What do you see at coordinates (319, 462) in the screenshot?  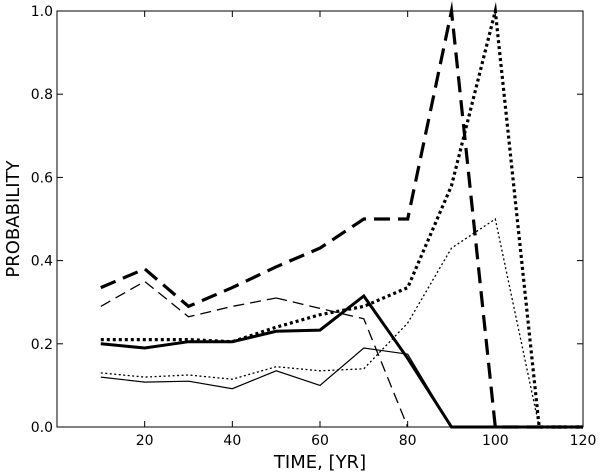 I see `x-axis-label: TIME, [YR]` at bounding box center [319, 462].